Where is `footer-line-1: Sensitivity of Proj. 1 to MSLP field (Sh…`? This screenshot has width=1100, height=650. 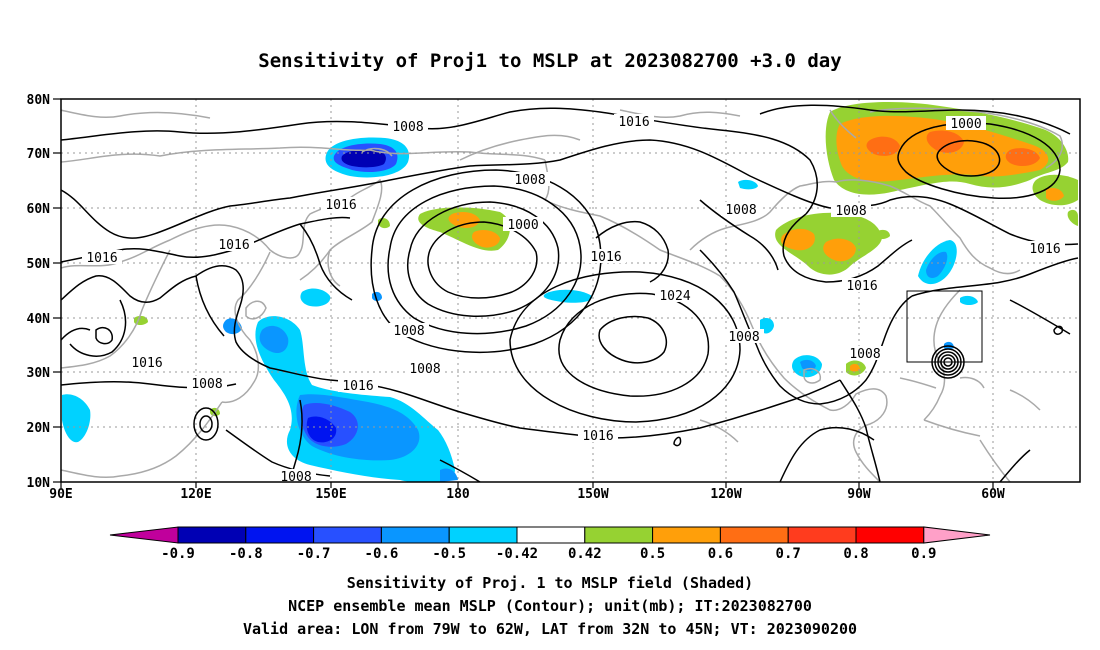 footer-line-1: Sensitivity of Proj. 1 to MSLP field (Sh… is located at coordinates (550, 583).